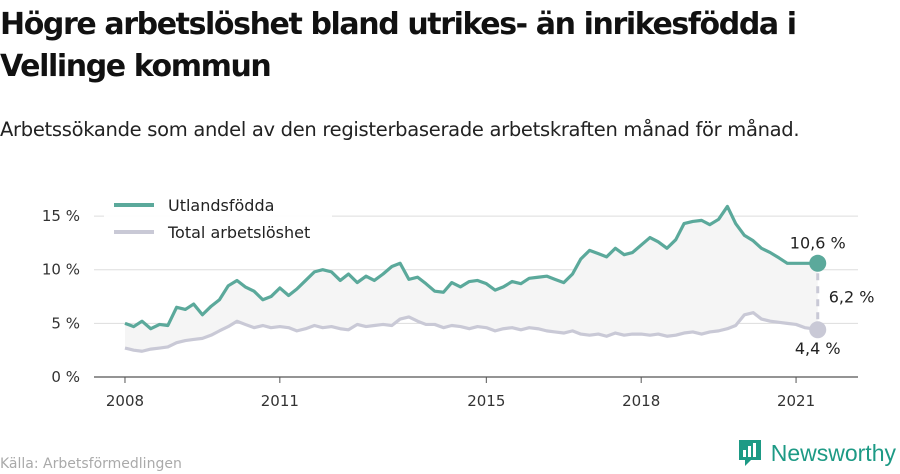 This screenshot has width=900, height=474. What do you see at coordinates (61, 216) in the screenshot?
I see `y-tick-label: 15 %` at bounding box center [61, 216].